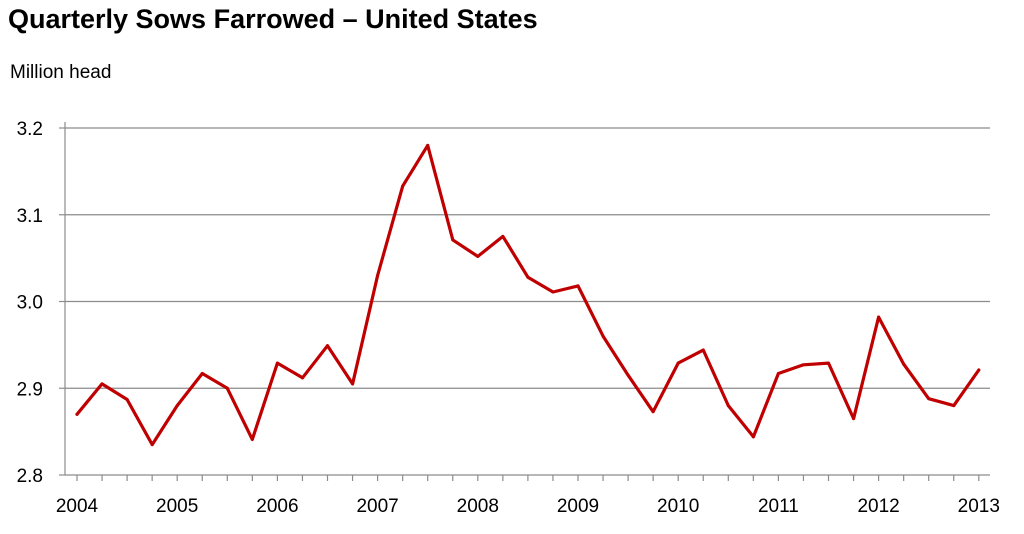  Describe the element at coordinates (273, 19) in the screenshot. I see `chart-title: Quarterly Sows Farrowed – United States` at that location.